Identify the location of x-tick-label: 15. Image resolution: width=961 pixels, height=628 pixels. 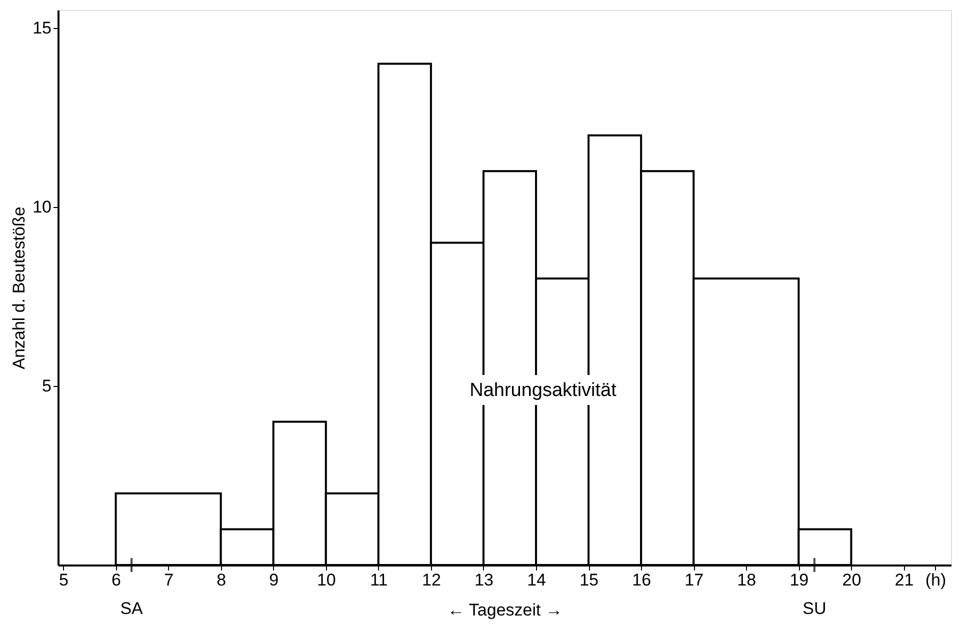
(589, 580).